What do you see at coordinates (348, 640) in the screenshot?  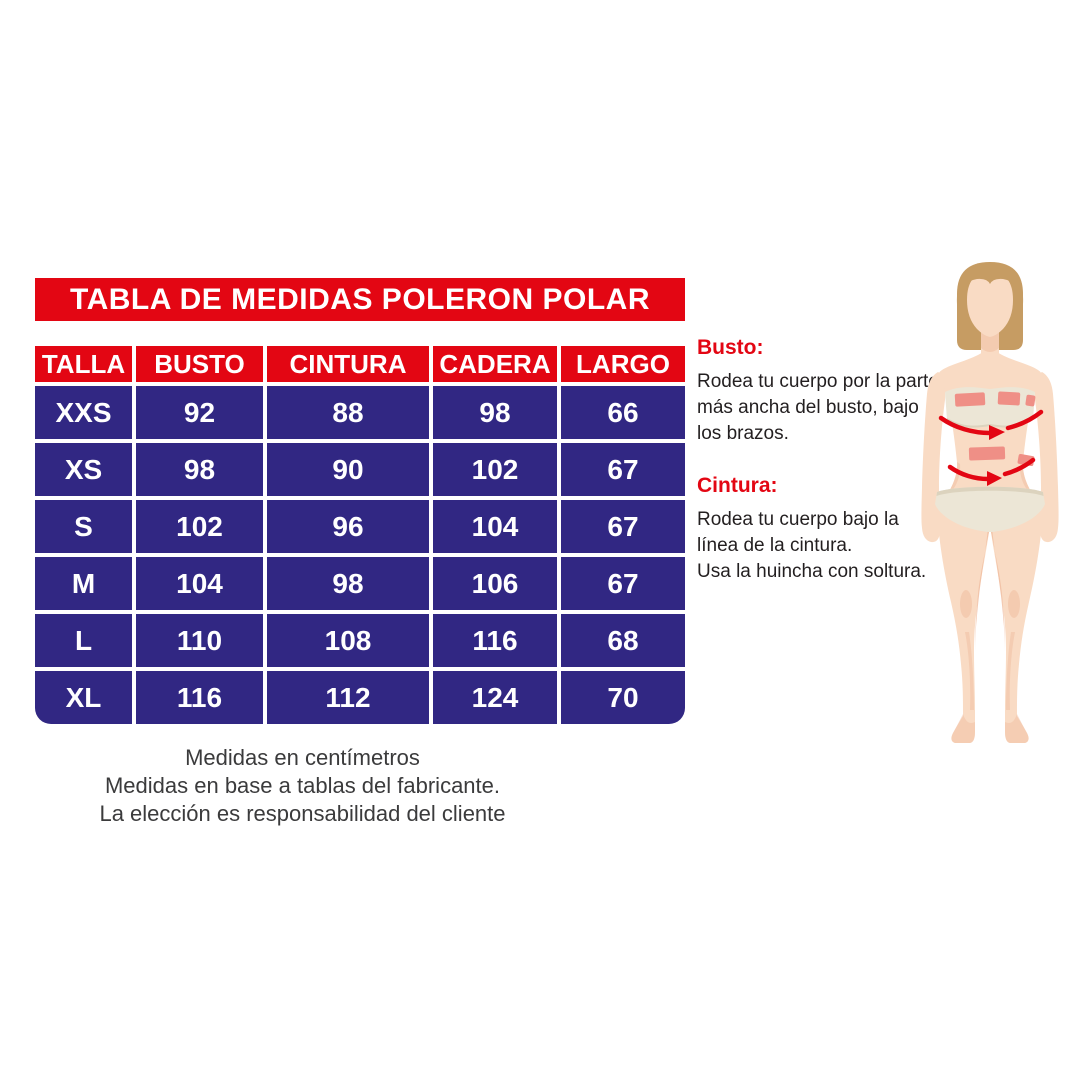 I see `value-cell: 108` at bounding box center [348, 640].